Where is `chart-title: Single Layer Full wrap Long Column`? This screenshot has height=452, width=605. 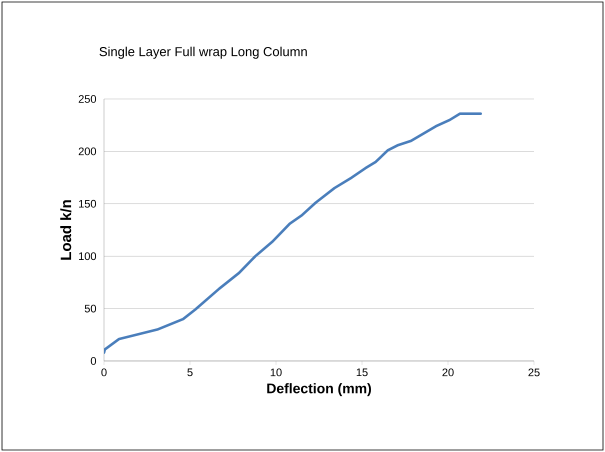
chart-title: Single Layer Full wrap Long Column is located at coordinates (203, 52).